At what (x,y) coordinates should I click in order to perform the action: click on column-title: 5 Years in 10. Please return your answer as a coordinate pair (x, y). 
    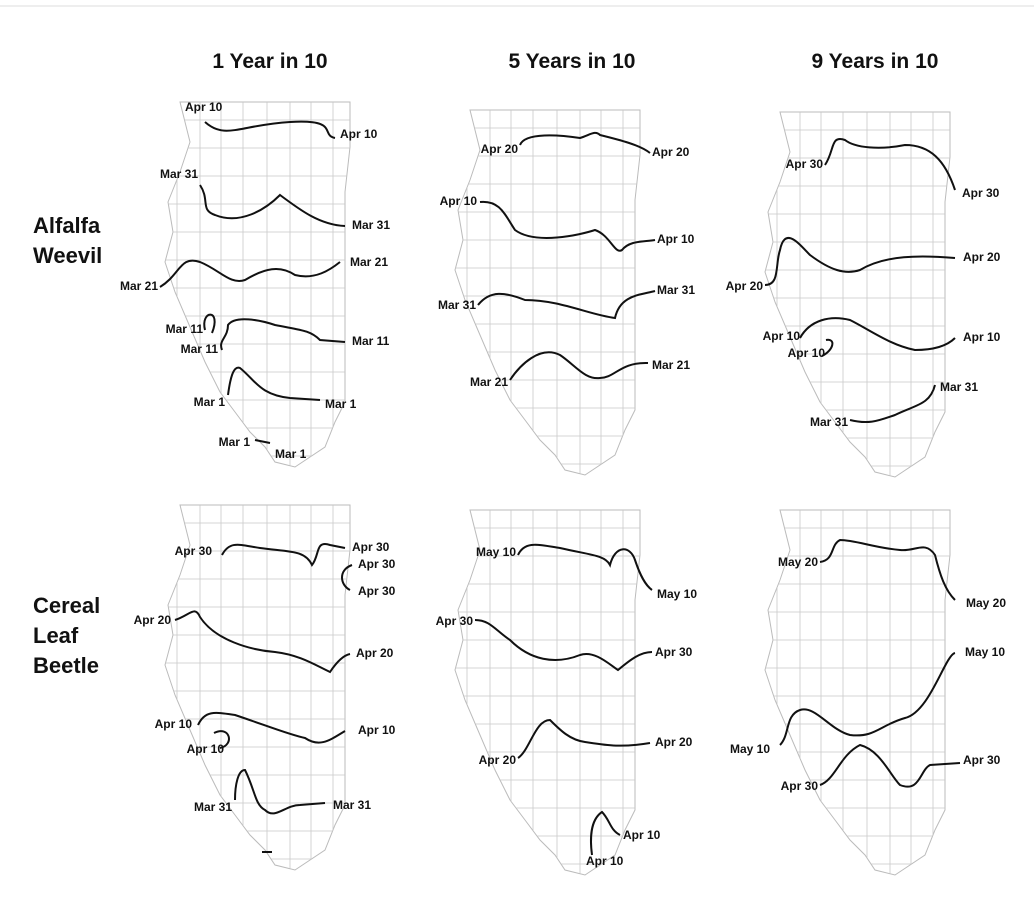
    Looking at the image, I should click on (572, 61).